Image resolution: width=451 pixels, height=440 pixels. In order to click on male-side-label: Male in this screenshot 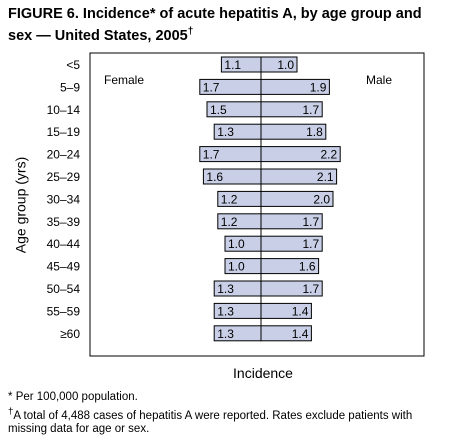, I will do `click(379, 80)`.